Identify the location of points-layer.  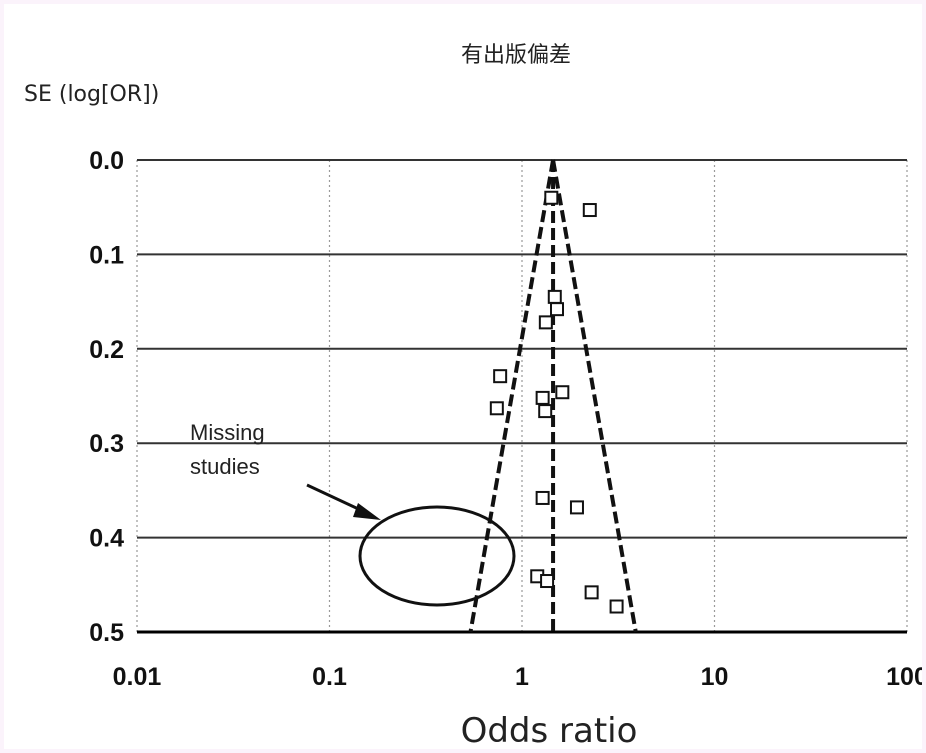
(556, 402).